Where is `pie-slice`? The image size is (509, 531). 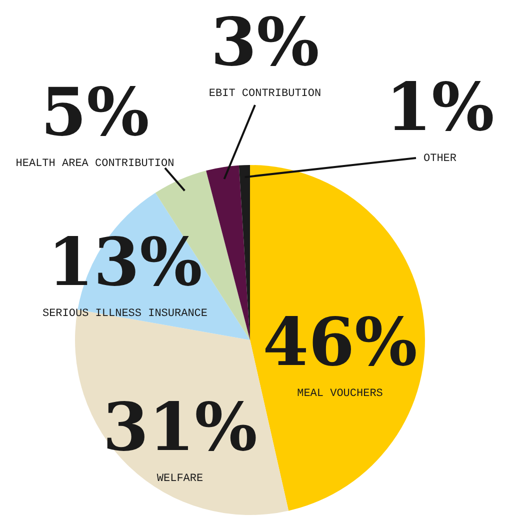
pie-slice is located at coordinates (228, 252).